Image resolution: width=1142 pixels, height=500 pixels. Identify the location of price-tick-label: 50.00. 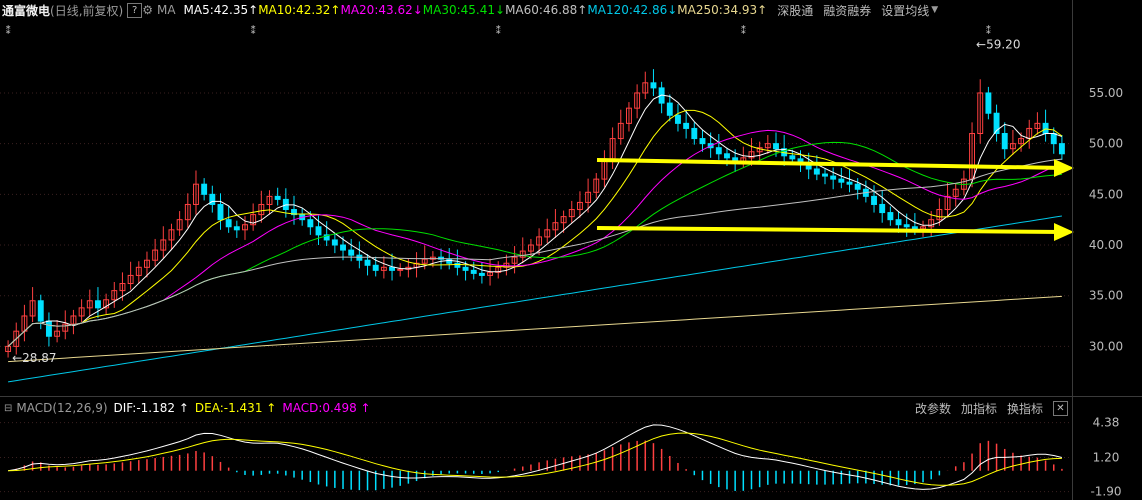
(1106, 144).